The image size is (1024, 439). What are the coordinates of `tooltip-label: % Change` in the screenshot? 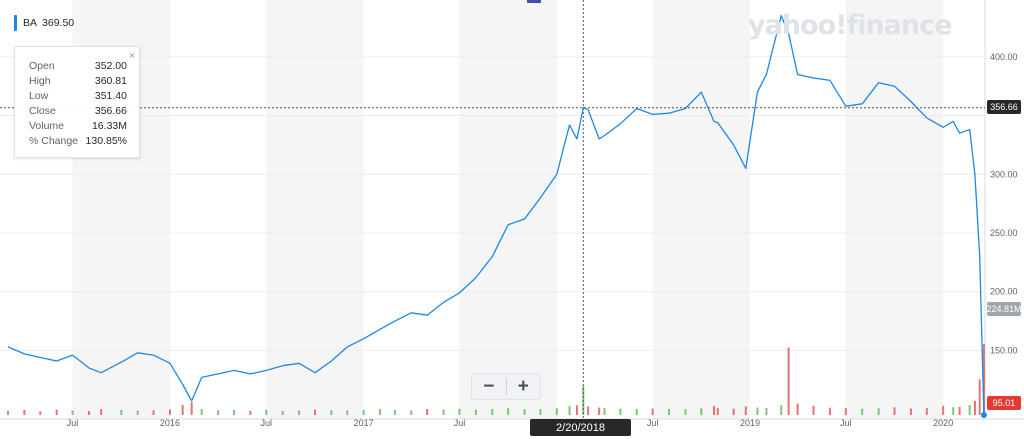 It's located at (54, 141).